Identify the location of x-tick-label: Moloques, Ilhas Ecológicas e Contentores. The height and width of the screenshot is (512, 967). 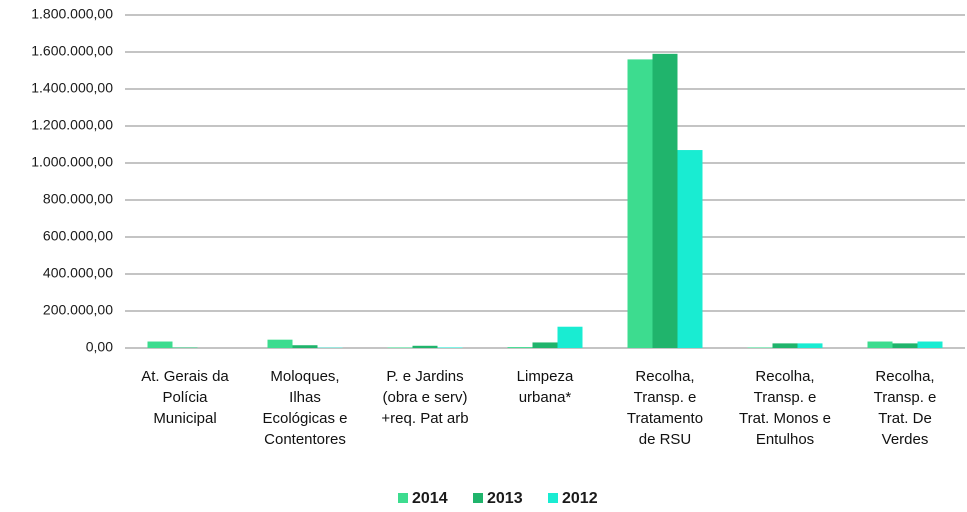
(305, 408).